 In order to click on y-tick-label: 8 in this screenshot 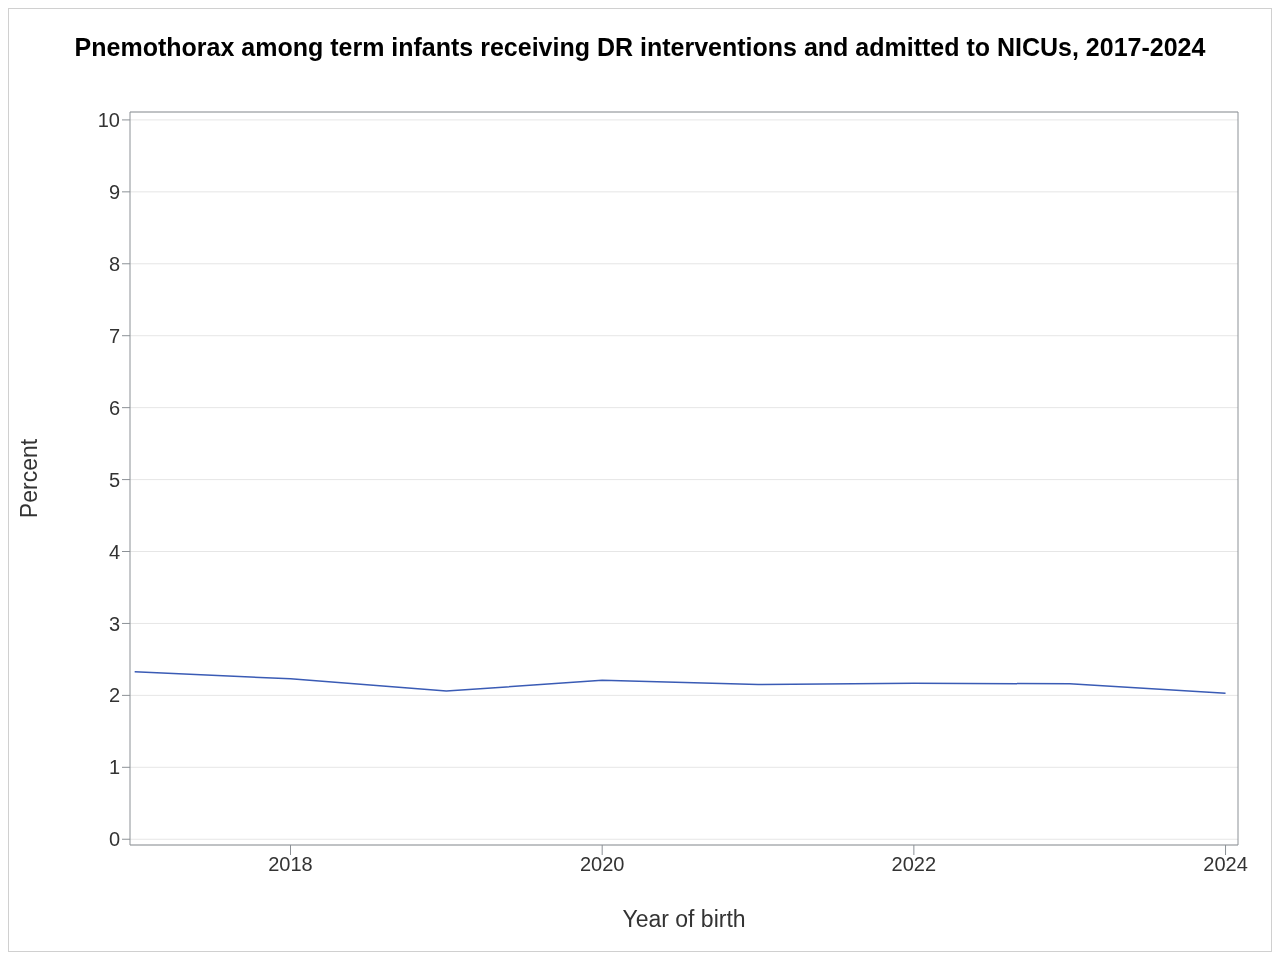, I will do `click(114, 263)`.